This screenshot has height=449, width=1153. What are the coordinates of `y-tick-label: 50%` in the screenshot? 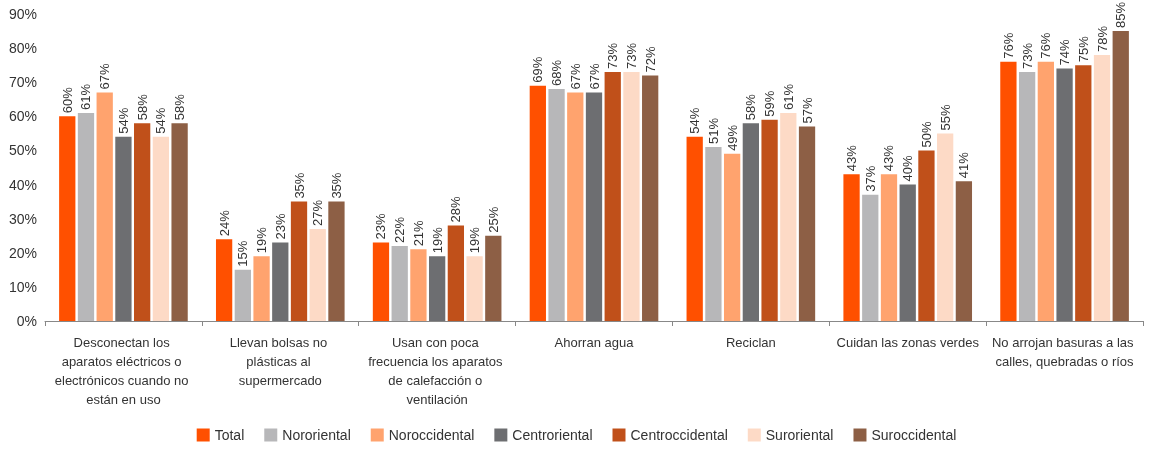 It's located at (22, 150).